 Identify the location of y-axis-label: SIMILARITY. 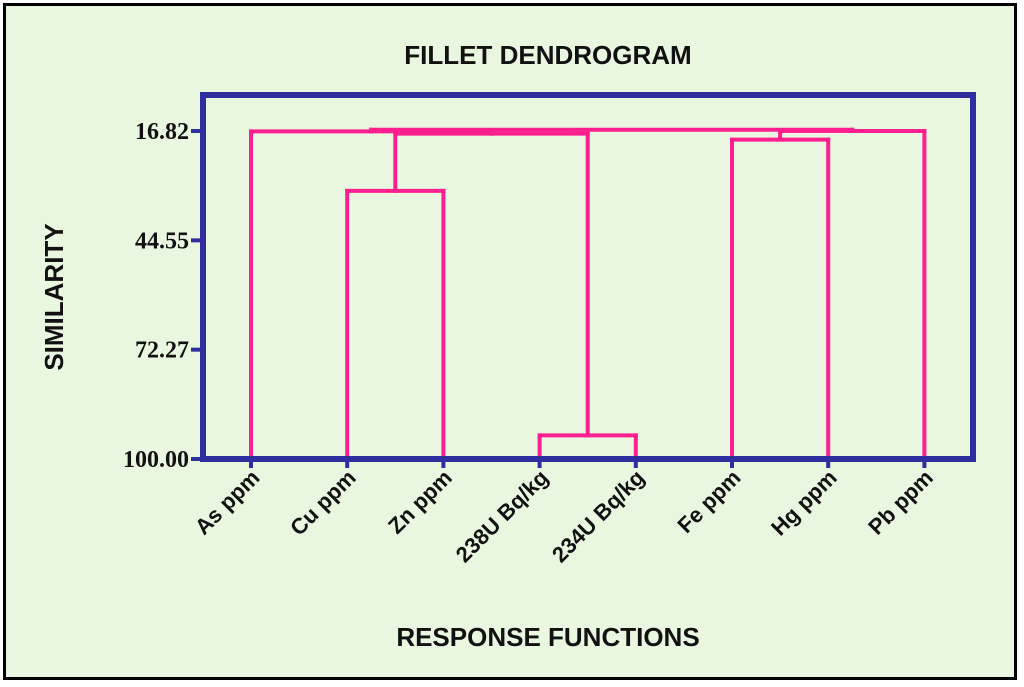
(54, 296).